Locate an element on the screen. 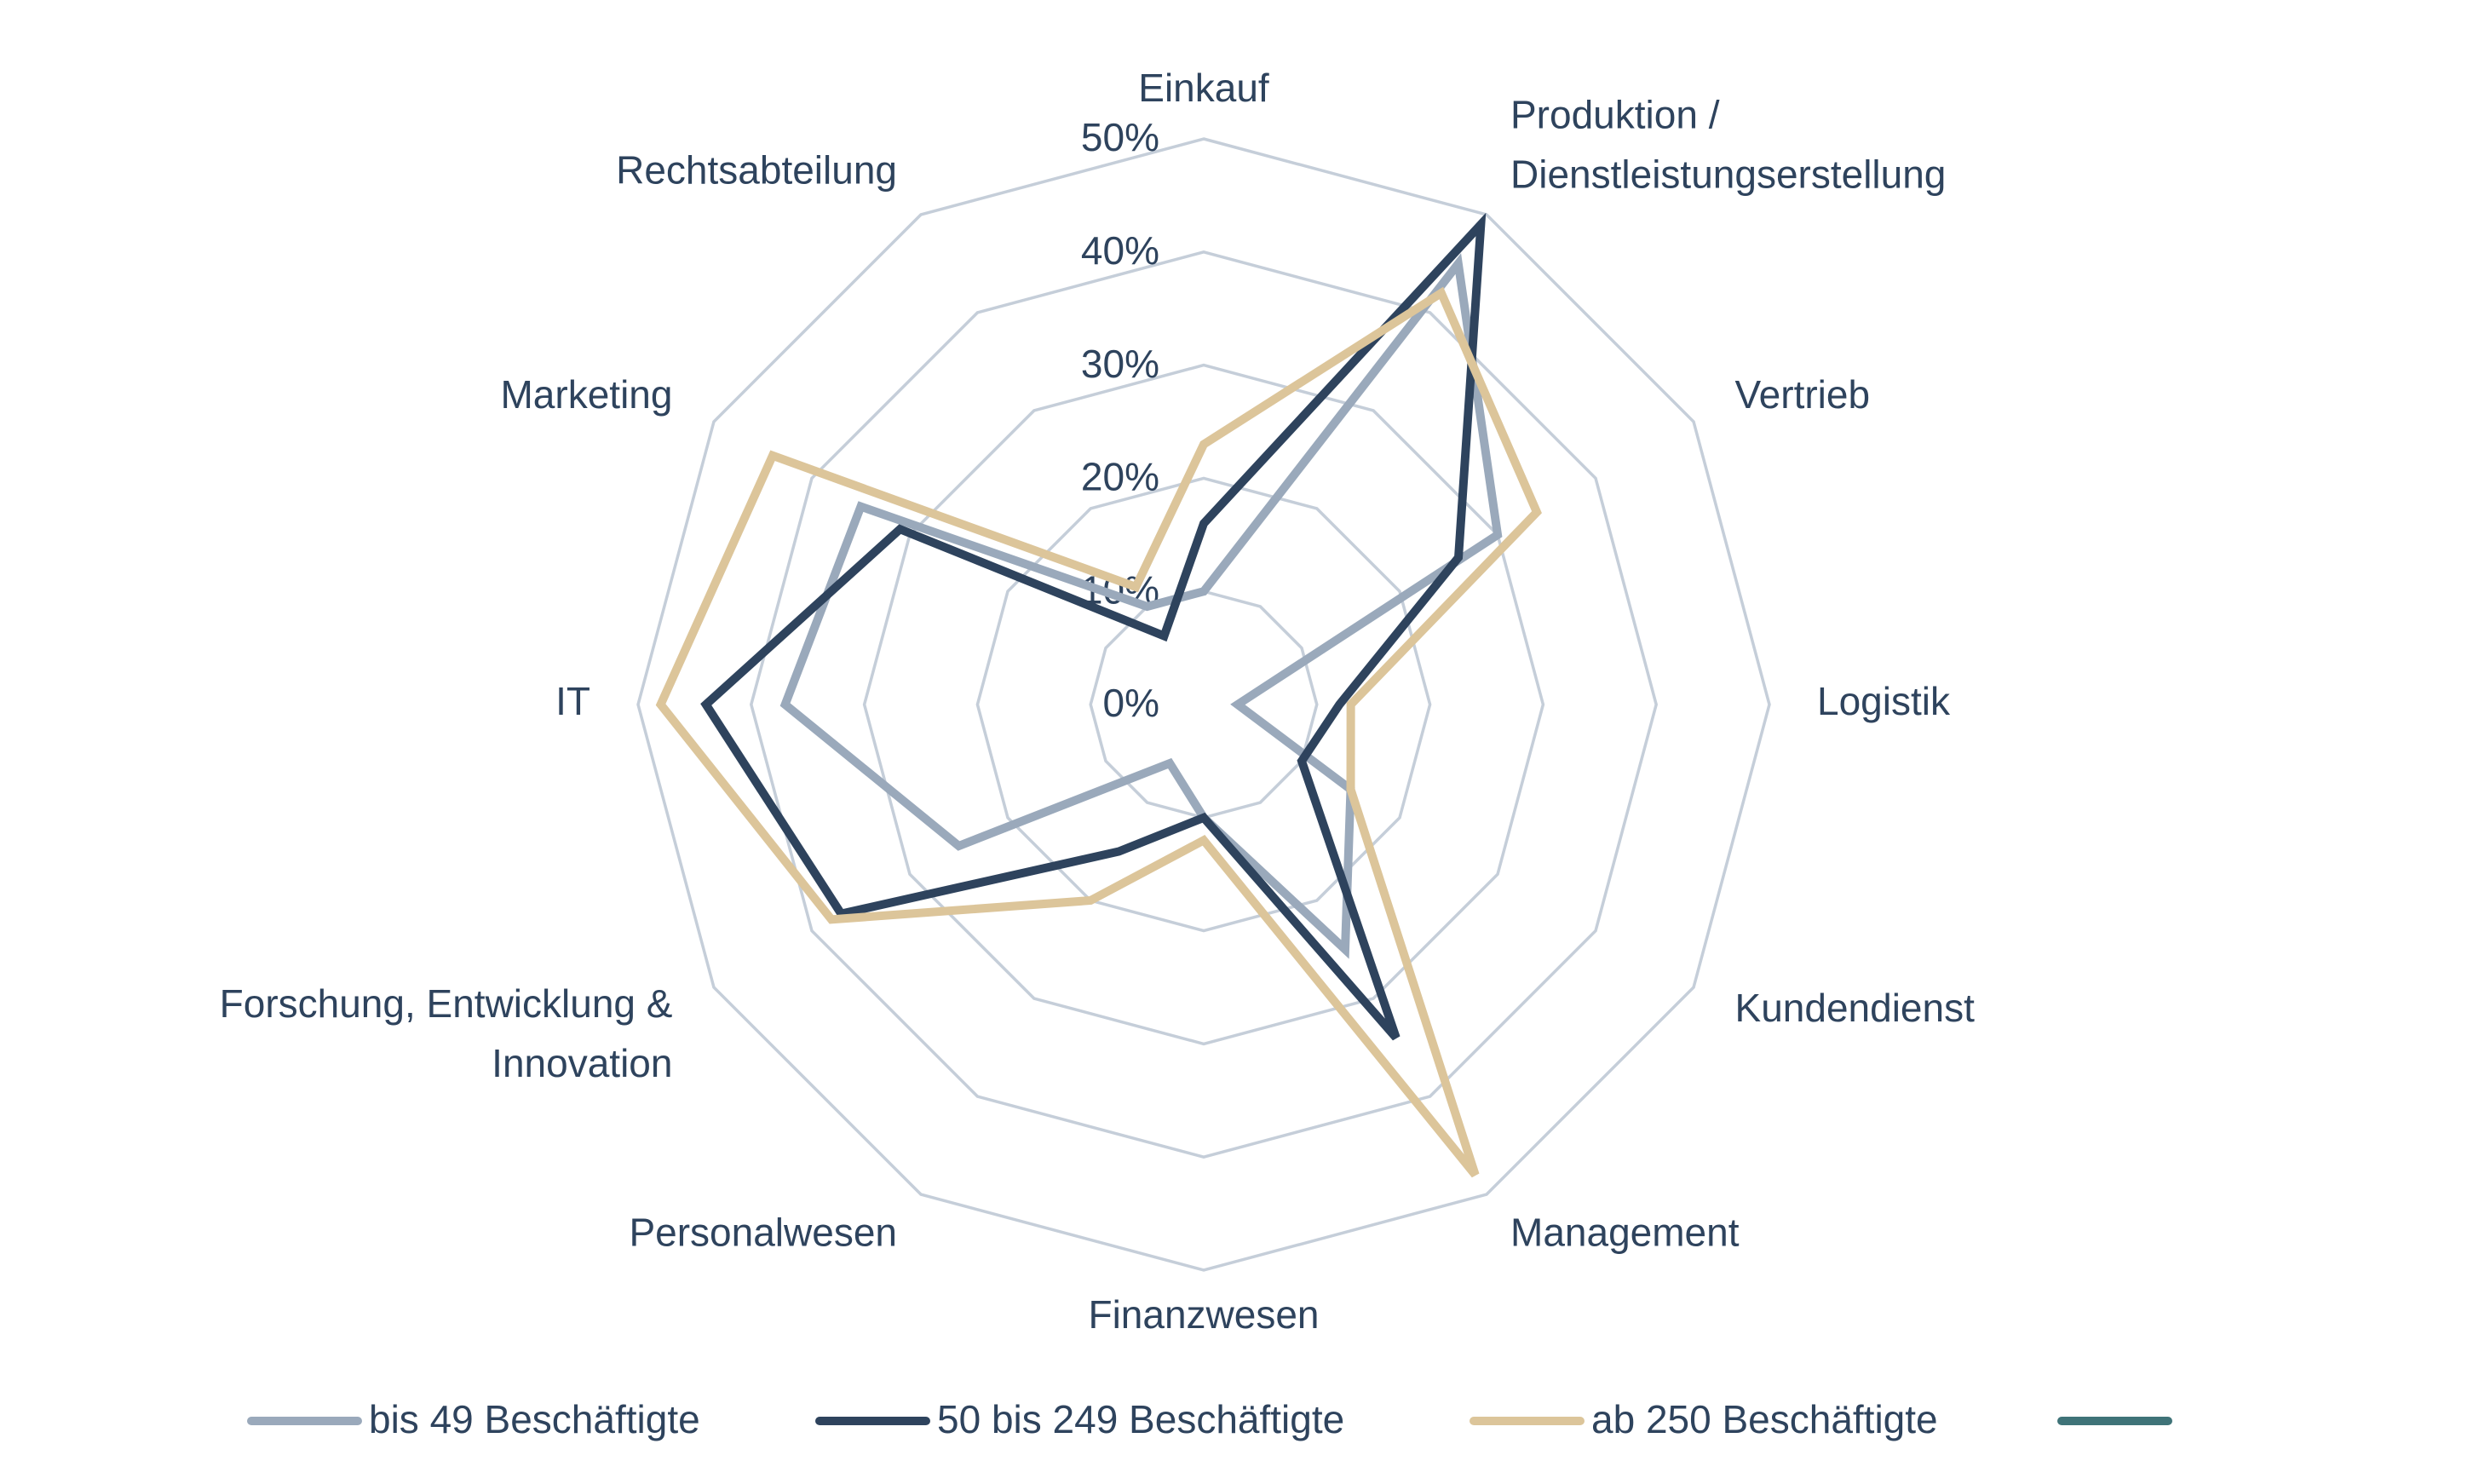  category-label: Produktion / Dienstleistungserstellung is located at coordinates (1728, 145).